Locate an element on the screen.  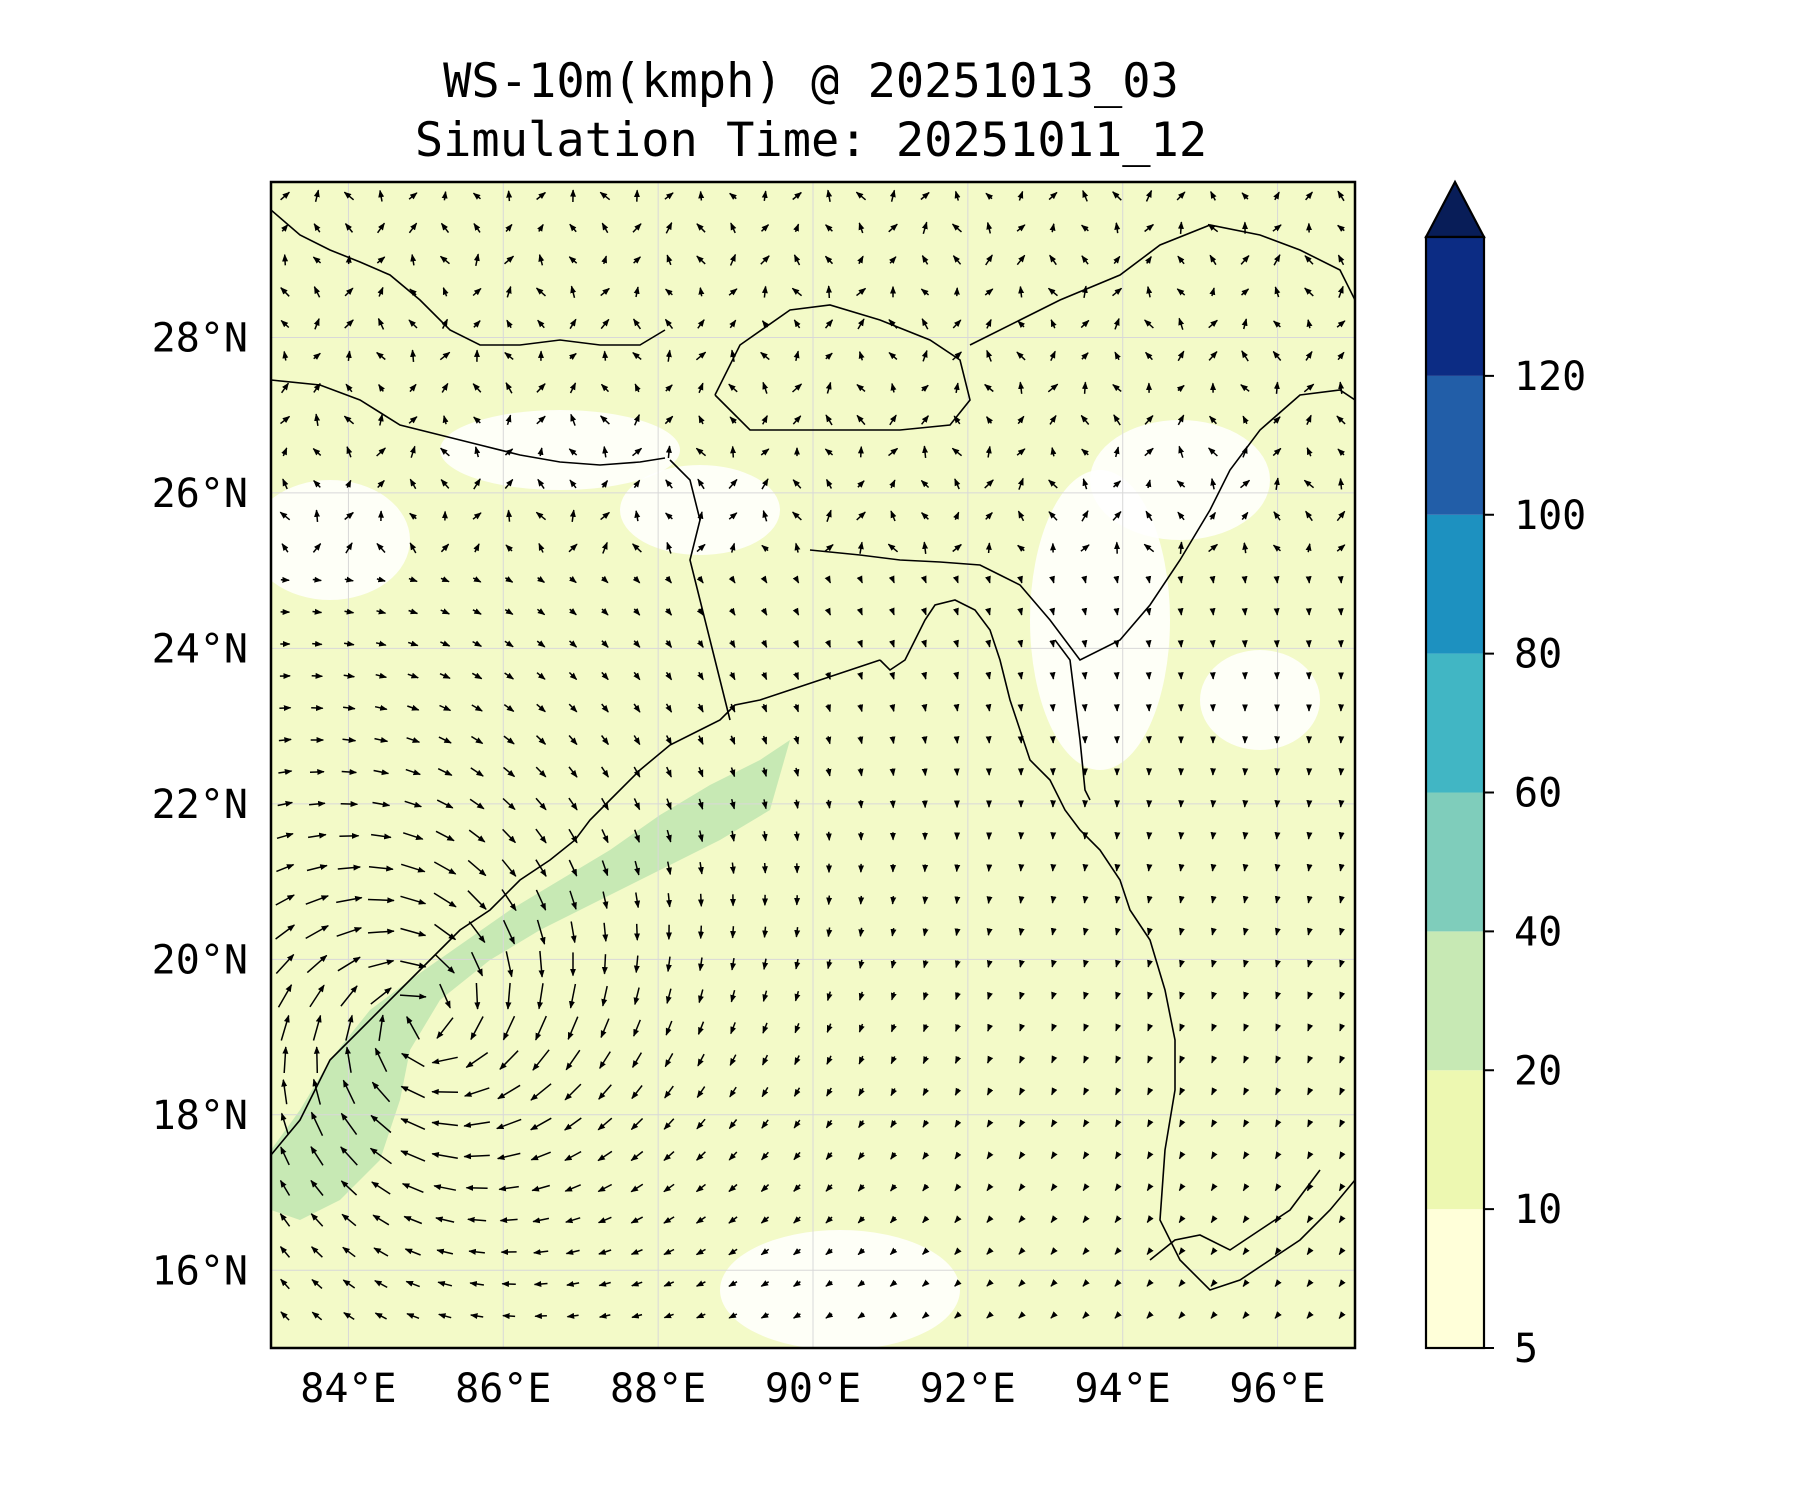
lon-tick-label: 86°E is located at coordinates (503, 1389).